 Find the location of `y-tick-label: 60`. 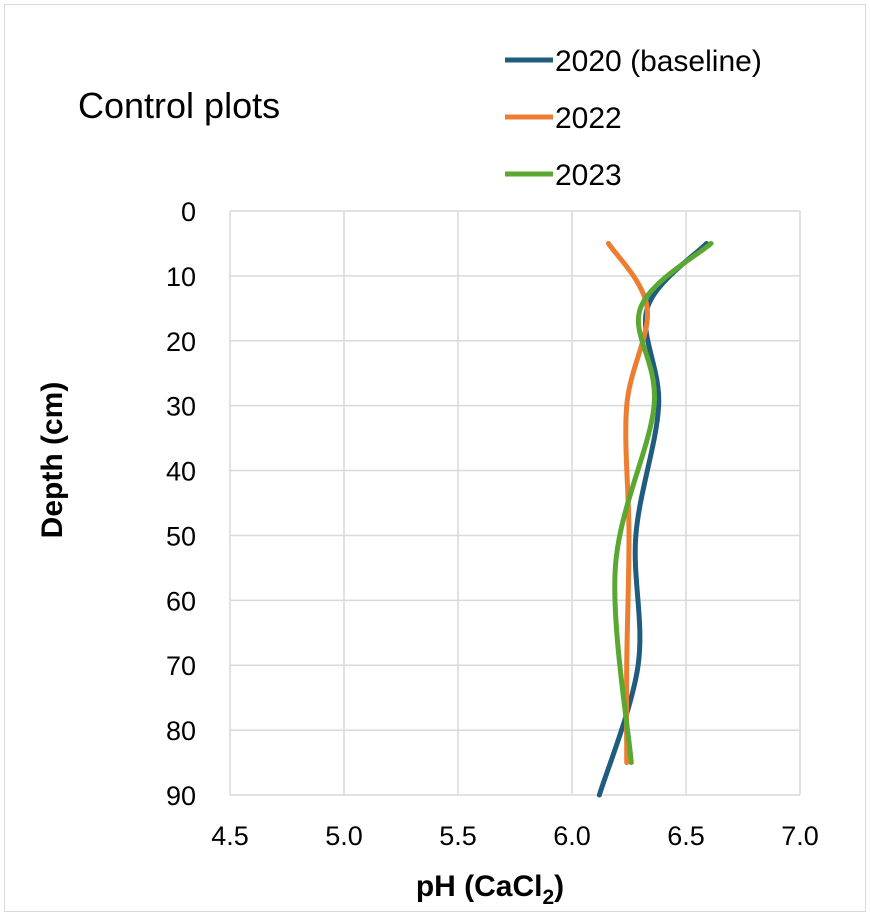

y-tick-label: 60 is located at coordinates (181, 601).